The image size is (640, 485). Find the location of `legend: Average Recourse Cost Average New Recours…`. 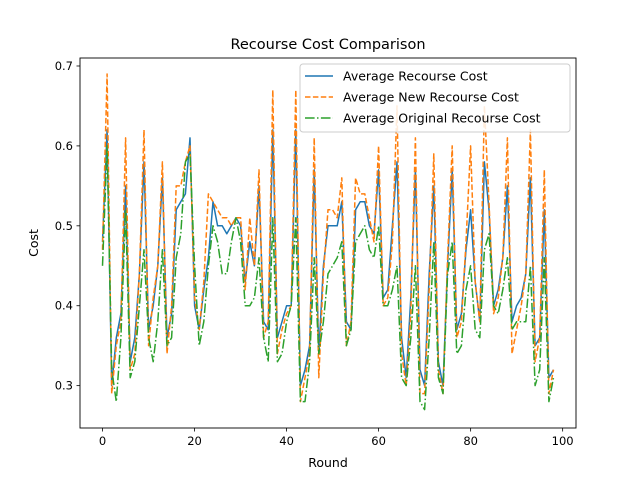

legend: Average Recourse Cost Average New Recours… is located at coordinates (435, 98).